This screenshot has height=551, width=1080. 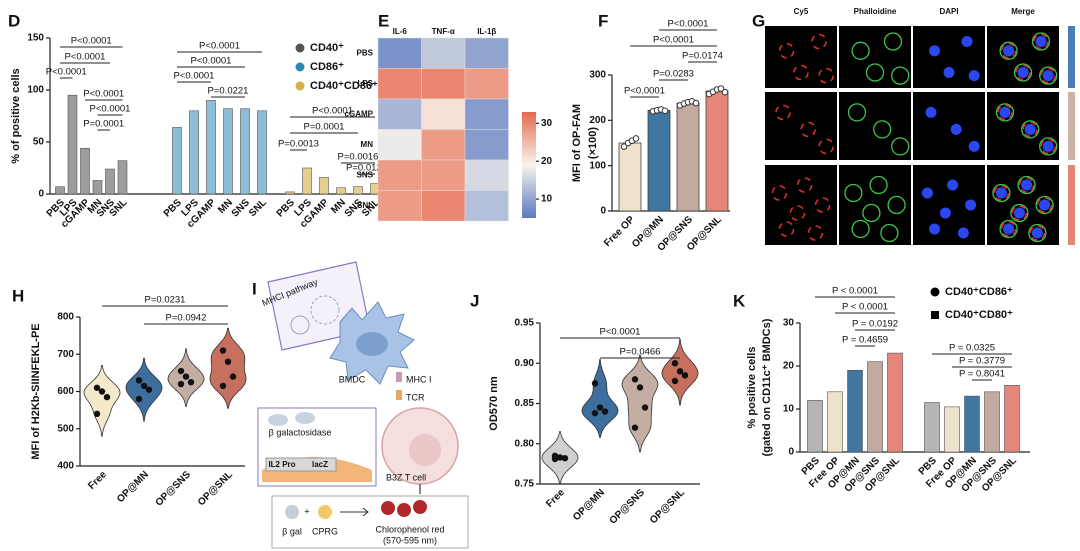 I want to click on row-label: SNL, so click(x=365, y=205).